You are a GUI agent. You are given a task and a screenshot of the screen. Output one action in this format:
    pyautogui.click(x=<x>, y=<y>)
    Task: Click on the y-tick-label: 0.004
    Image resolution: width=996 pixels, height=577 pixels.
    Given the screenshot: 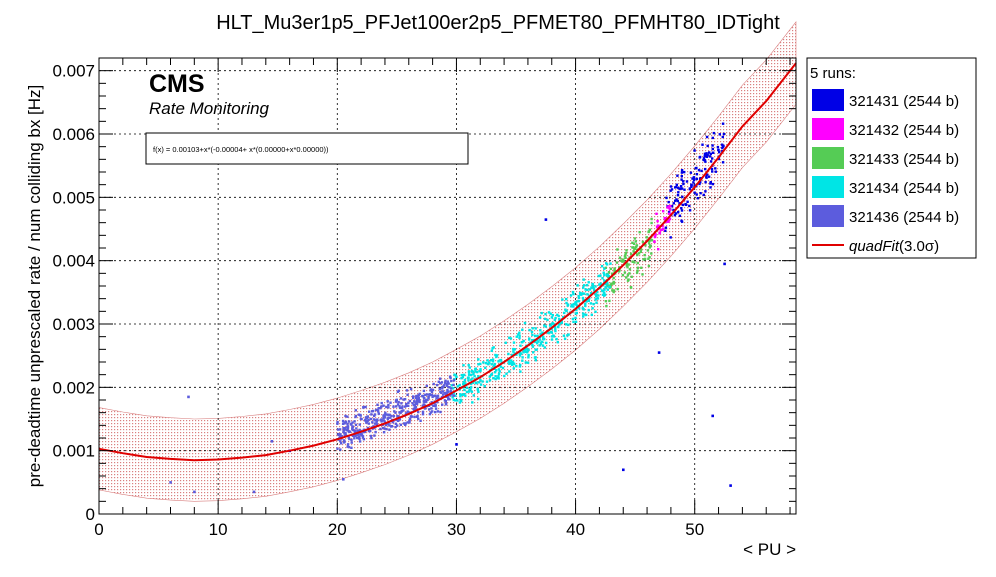 What is the action you would take?
    pyautogui.click(x=73, y=261)
    